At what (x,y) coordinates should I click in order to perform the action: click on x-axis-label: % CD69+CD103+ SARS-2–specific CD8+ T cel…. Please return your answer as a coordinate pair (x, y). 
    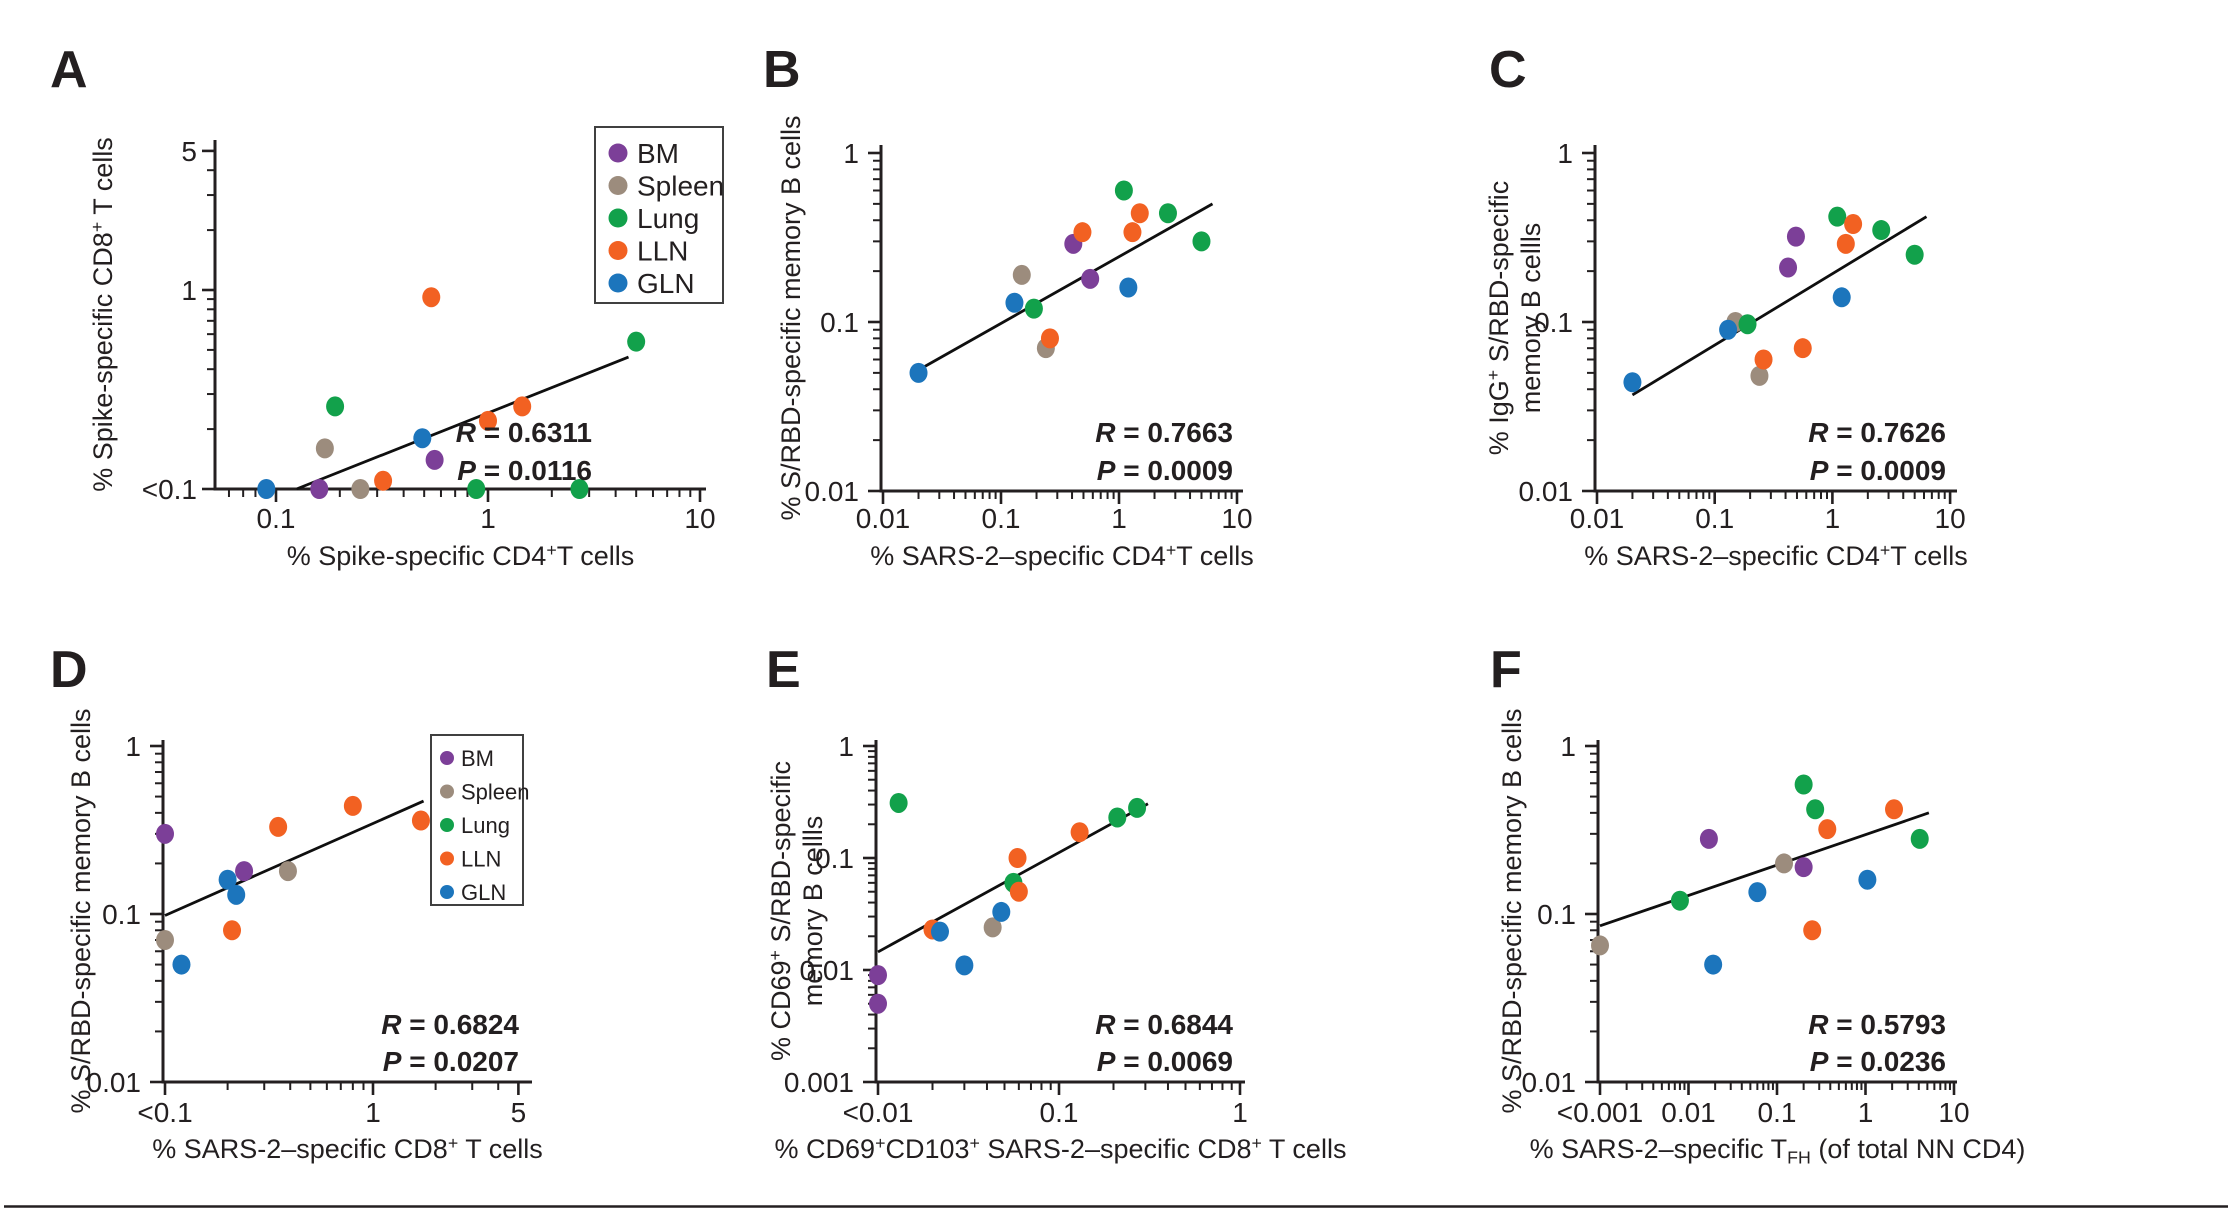
    Looking at the image, I should click on (1061, 1148).